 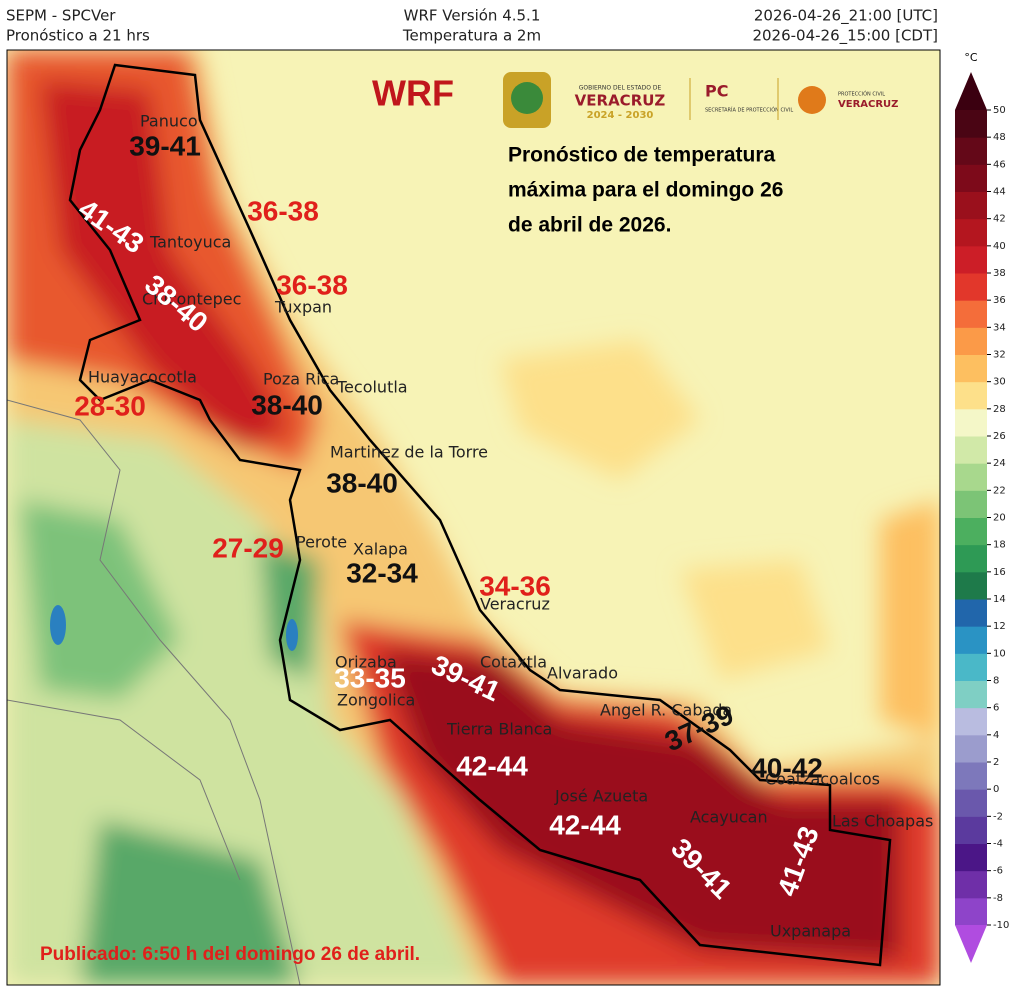 I want to click on colorbar-tick-label: 22, so click(x=999, y=490).